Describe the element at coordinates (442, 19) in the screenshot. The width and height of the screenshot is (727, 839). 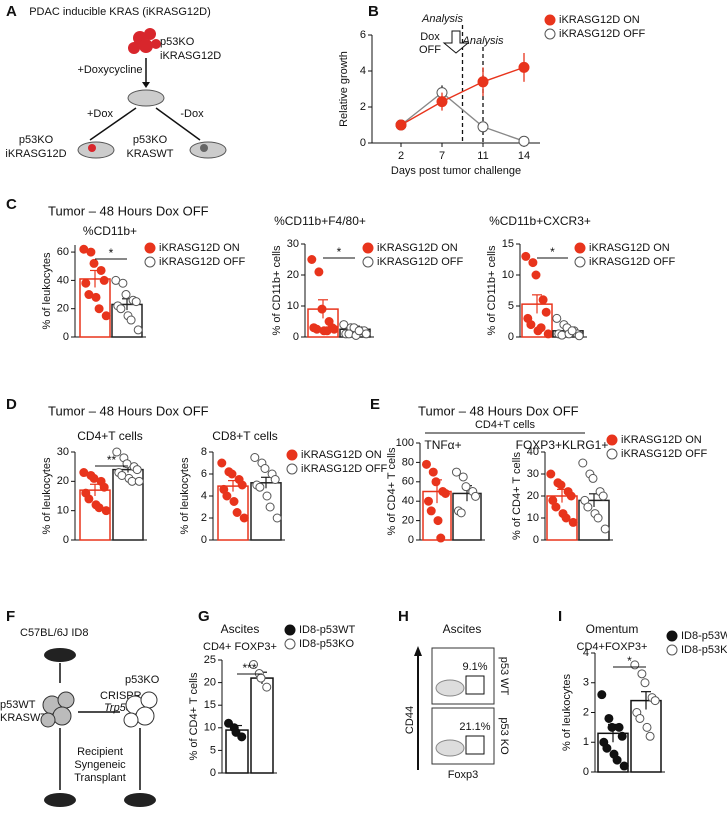
I see `annotation: Analysis` at that location.